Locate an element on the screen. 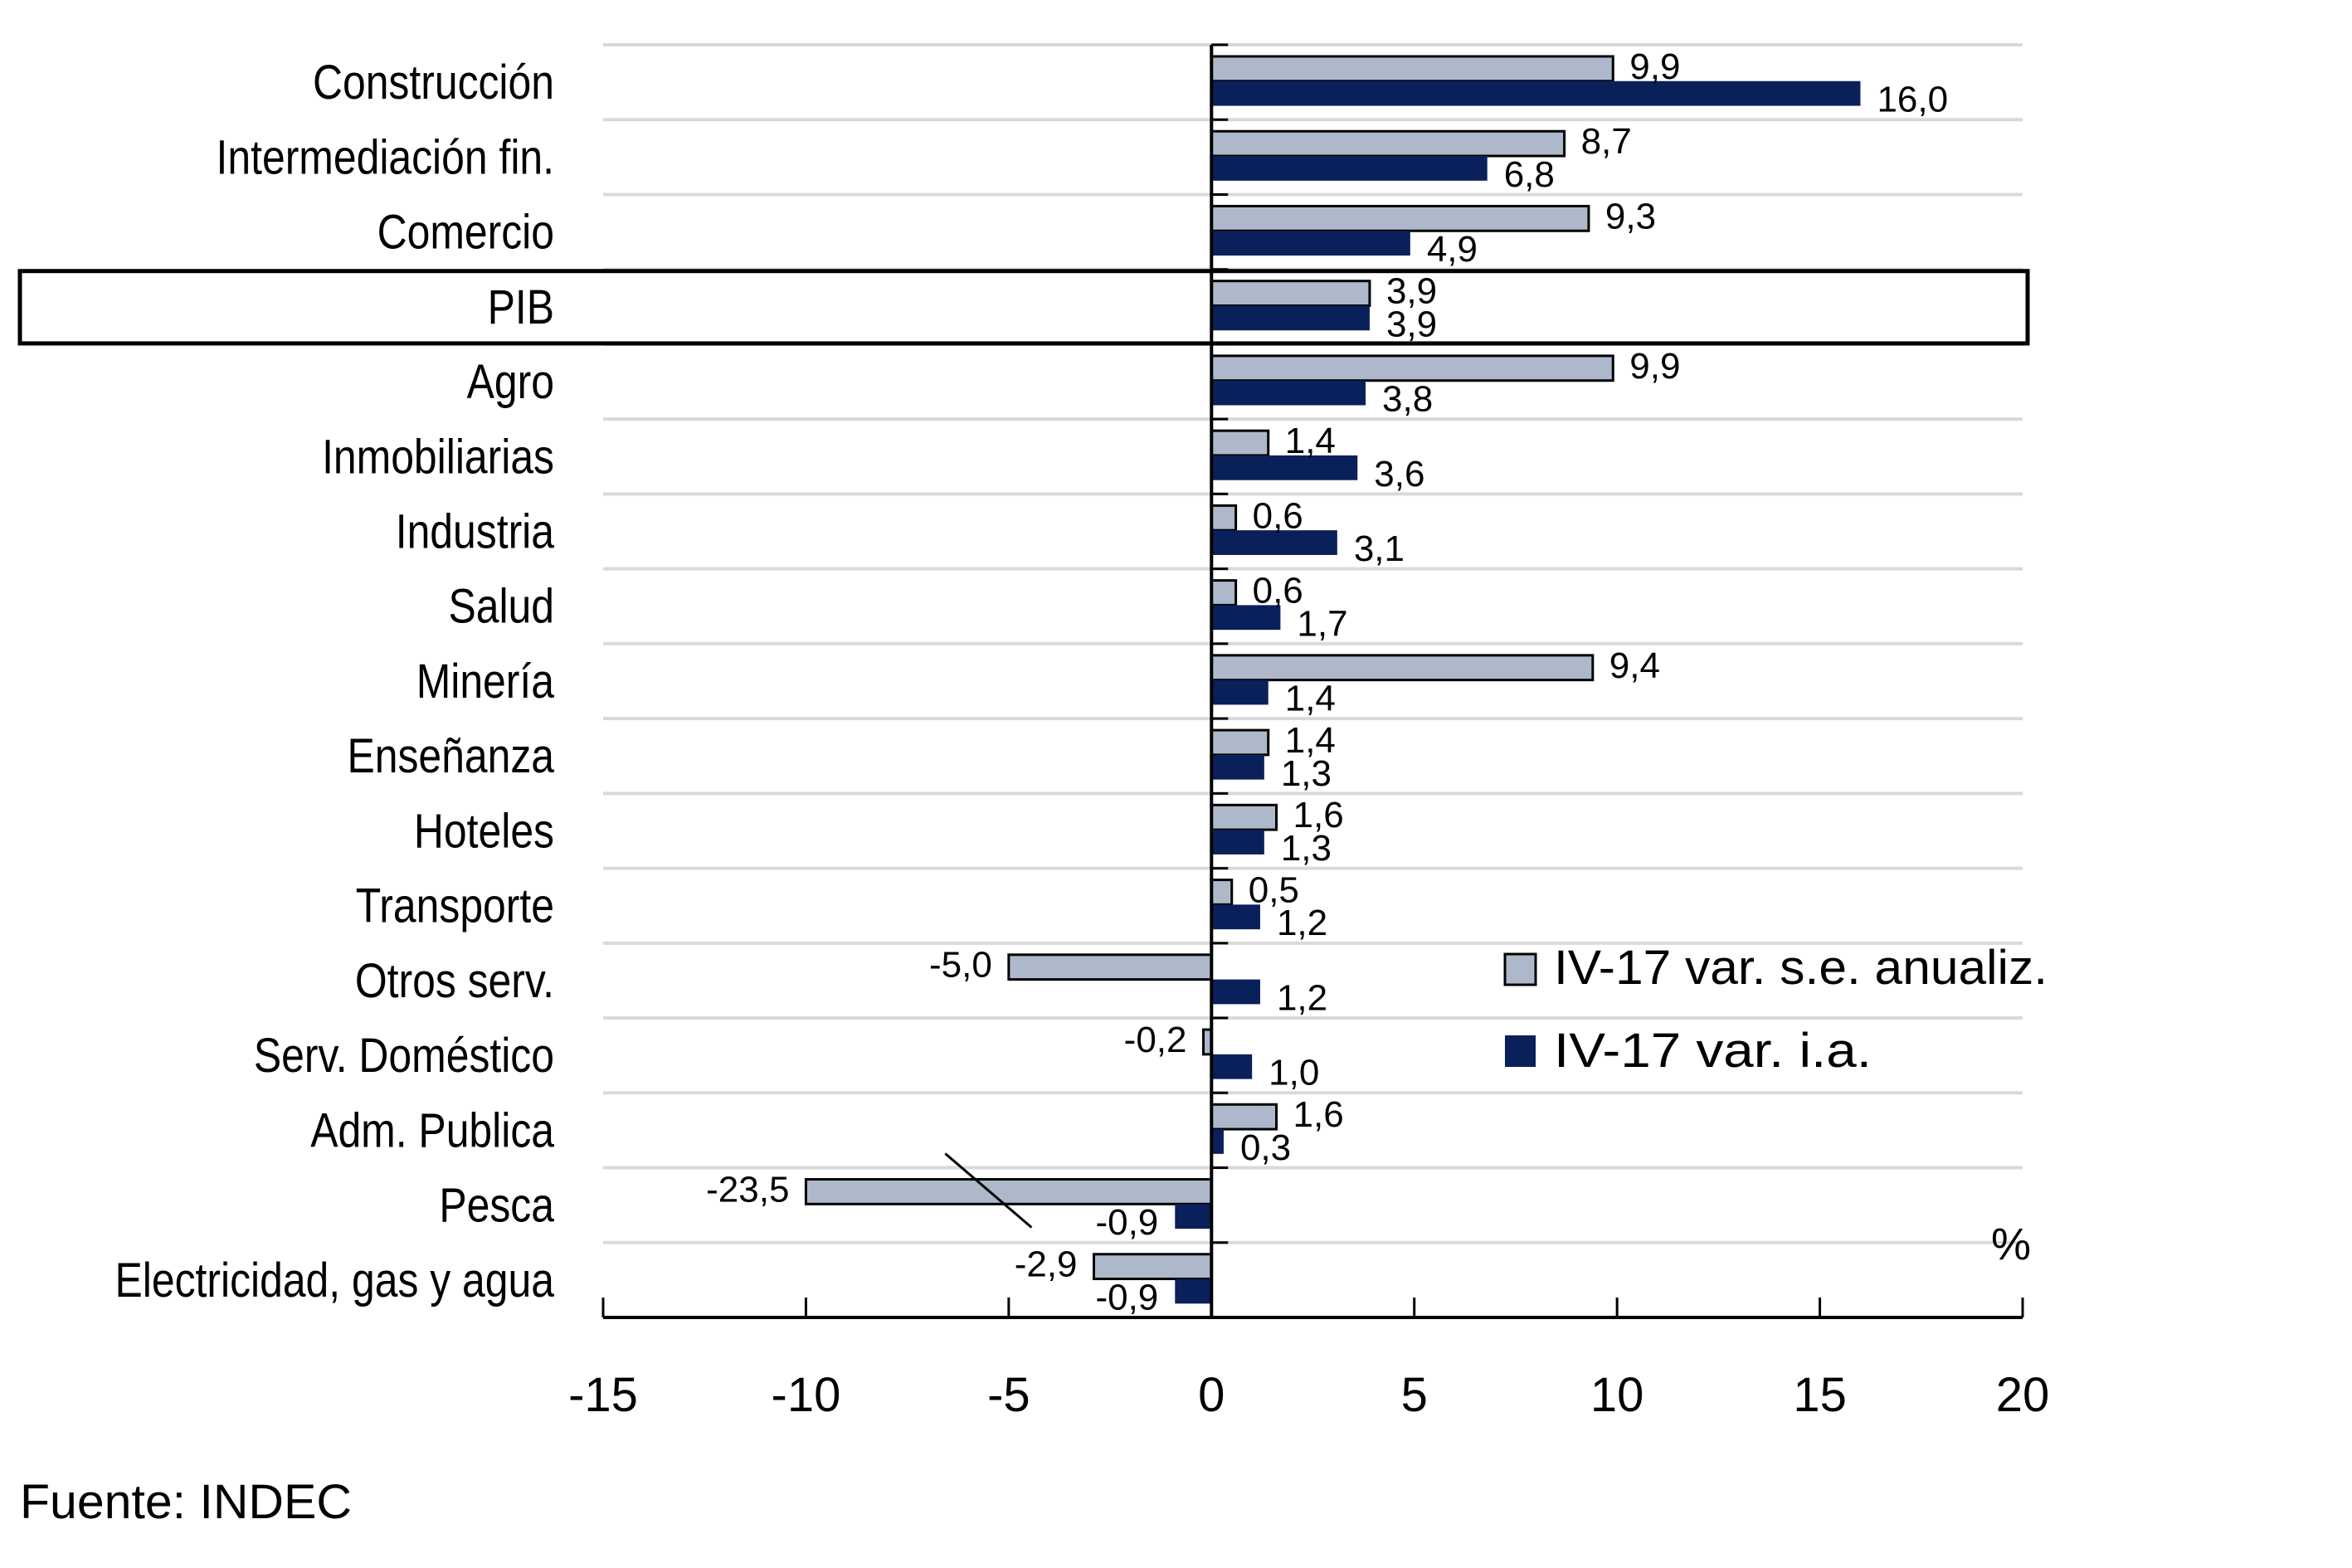  legend-swatch-ia is located at coordinates (1520, 1051).